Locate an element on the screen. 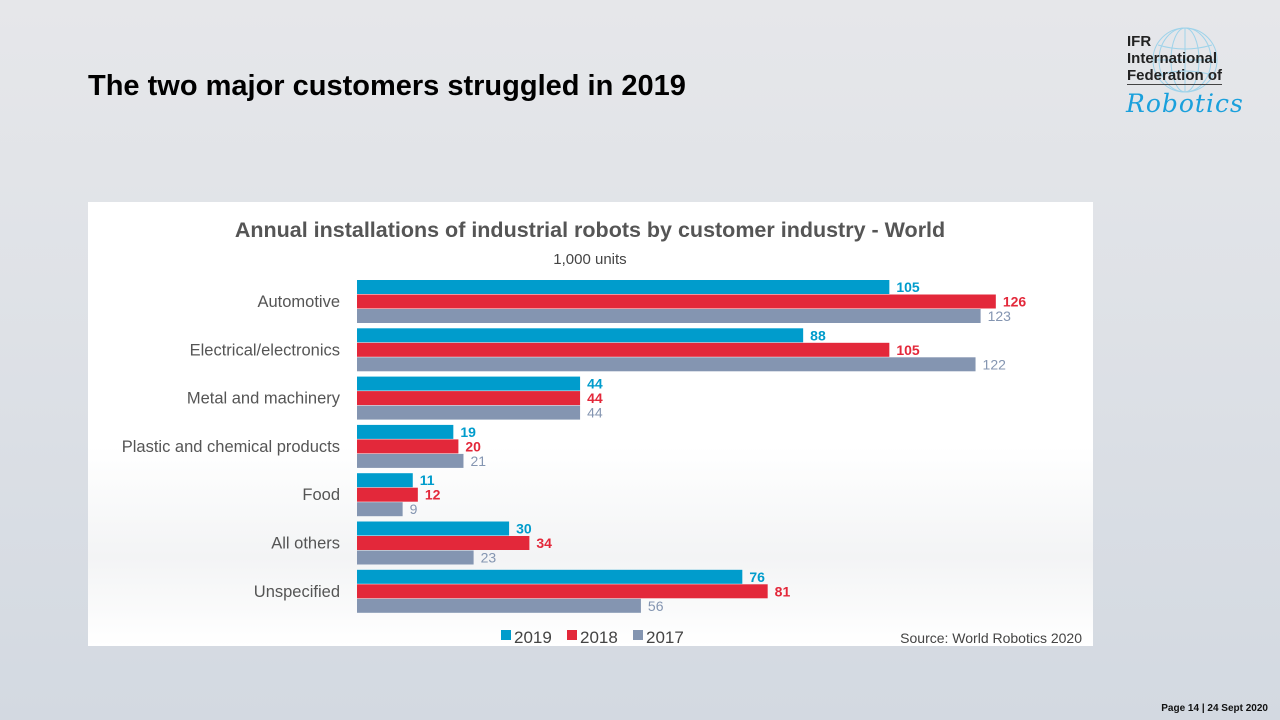 Image resolution: width=1280 pixels, height=720 pixels. data-label-2018: 126 is located at coordinates (1015, 302).